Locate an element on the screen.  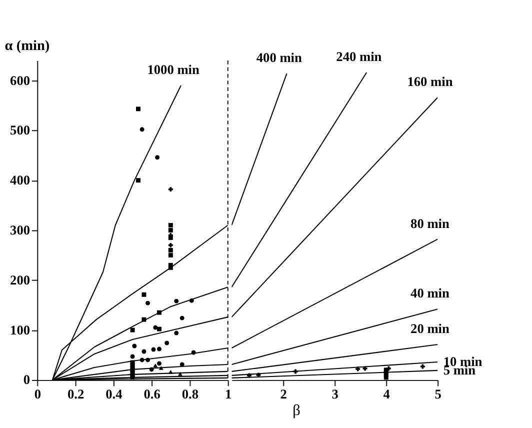
y-tick-label: 100 is located at coordinates (20, 330).